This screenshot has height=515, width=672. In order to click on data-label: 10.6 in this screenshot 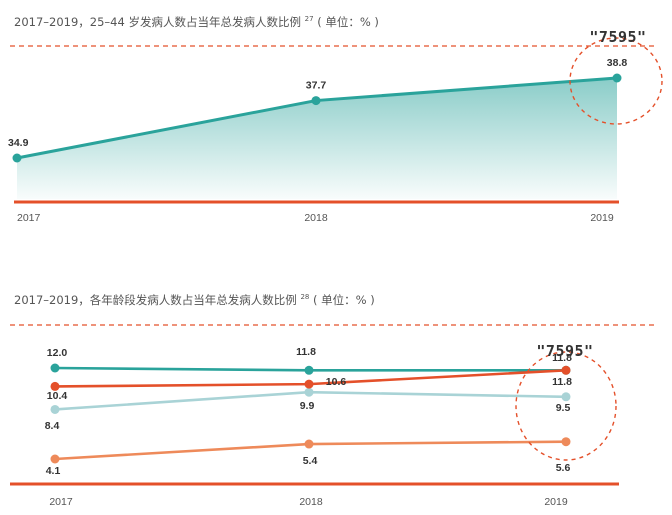, I will do `click(336, 382)`.